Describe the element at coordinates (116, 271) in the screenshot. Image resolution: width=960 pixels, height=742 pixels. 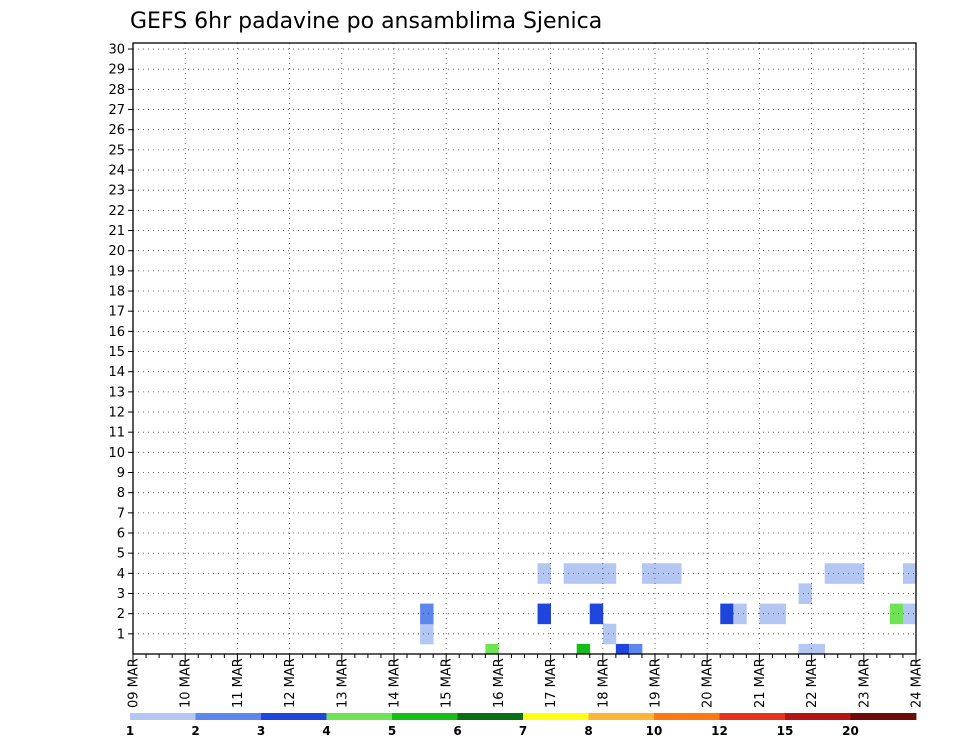
I see `y-tick-label: 19` at that location.